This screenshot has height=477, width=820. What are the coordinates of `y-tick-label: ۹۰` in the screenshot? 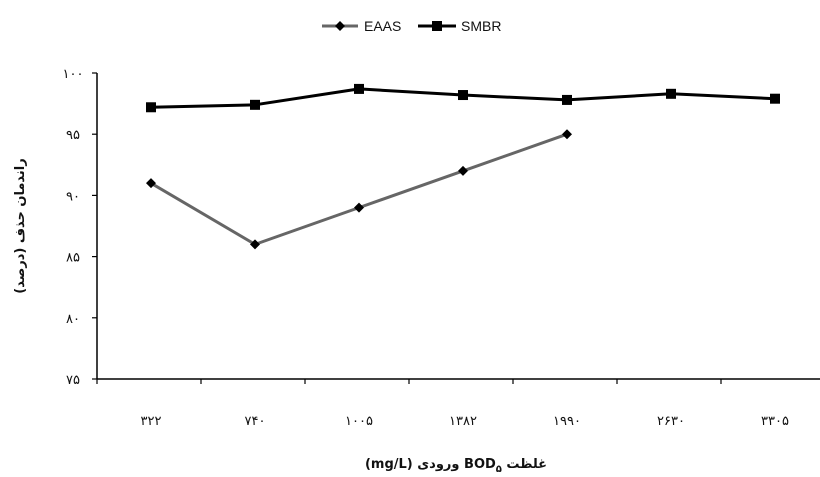 It's located at (73, 196).